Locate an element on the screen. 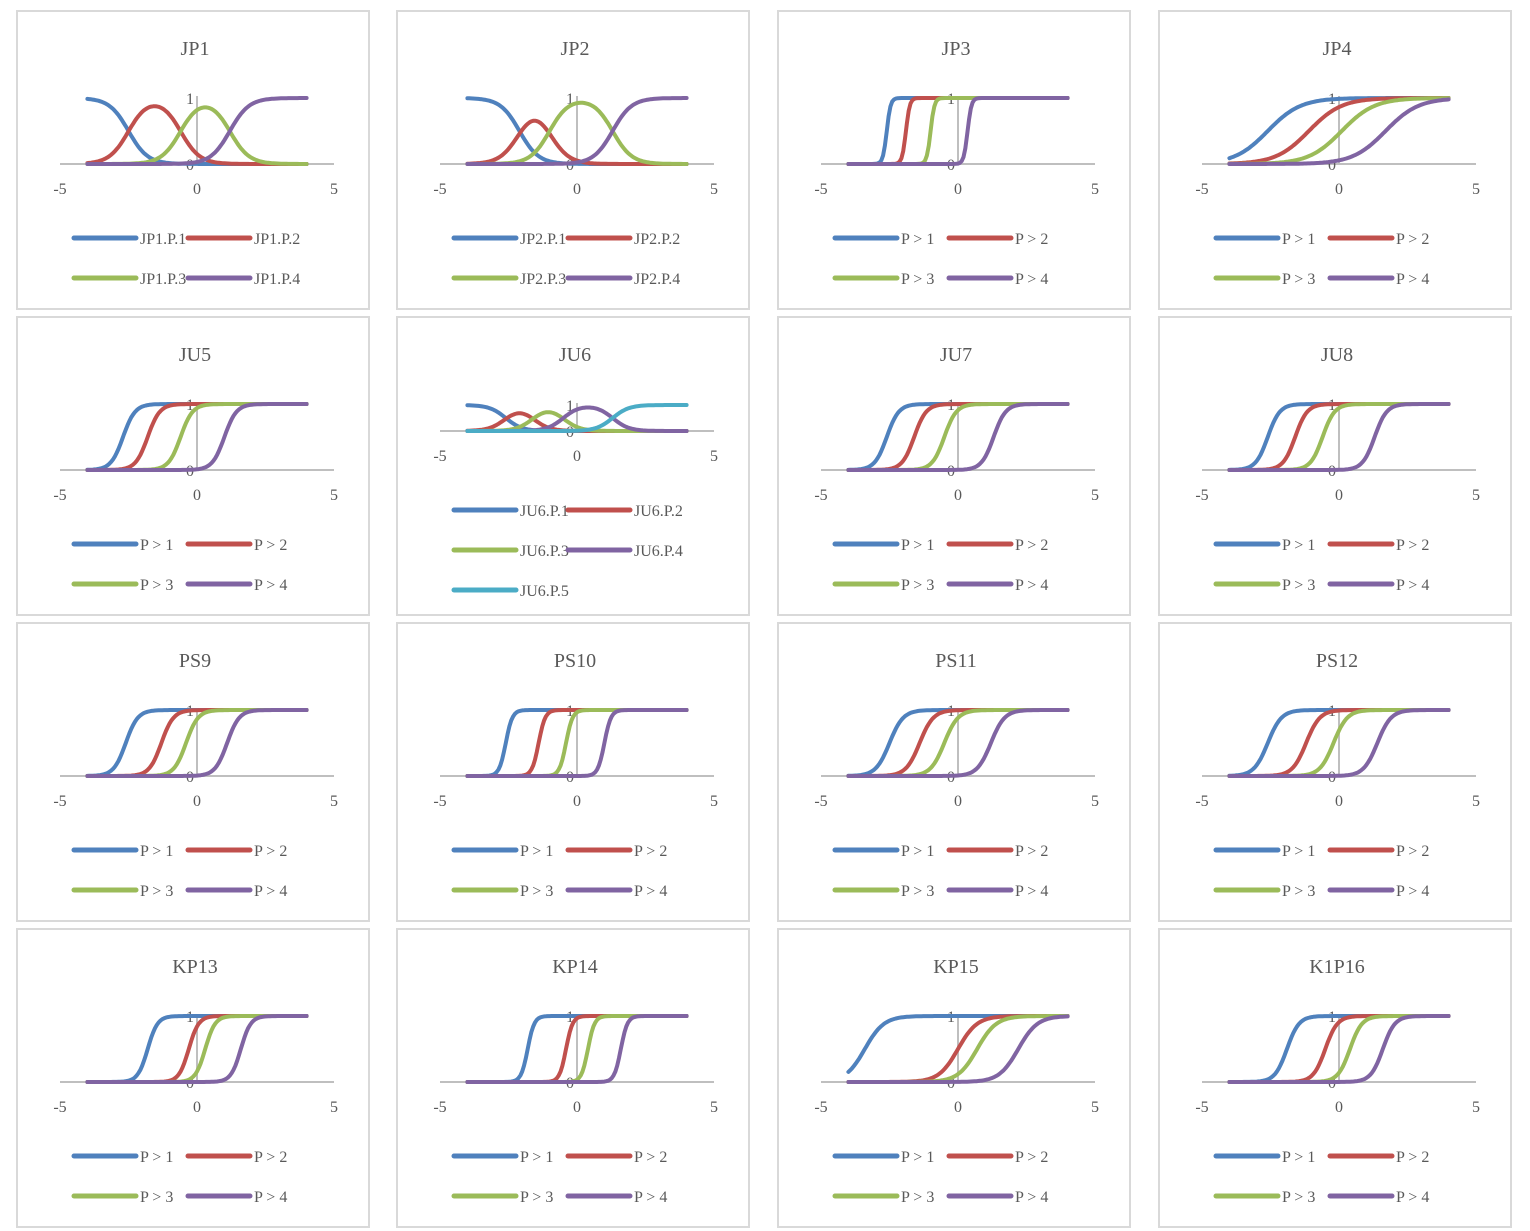 This screenshot has width=1530, height=1231. legend-entry: JU6.P.2 is located at coordinates (624, 511).